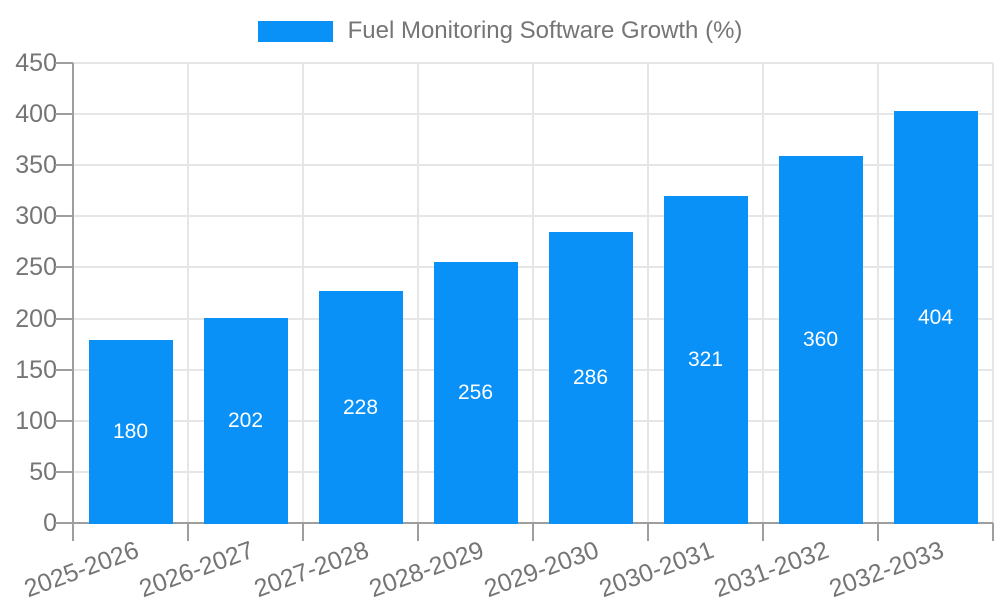 This screenshot has width=1000, height=600. Describe the element at coordinates (81, 567) in the screenshot. I see `x-axis-label: 2025-2026` at that location.